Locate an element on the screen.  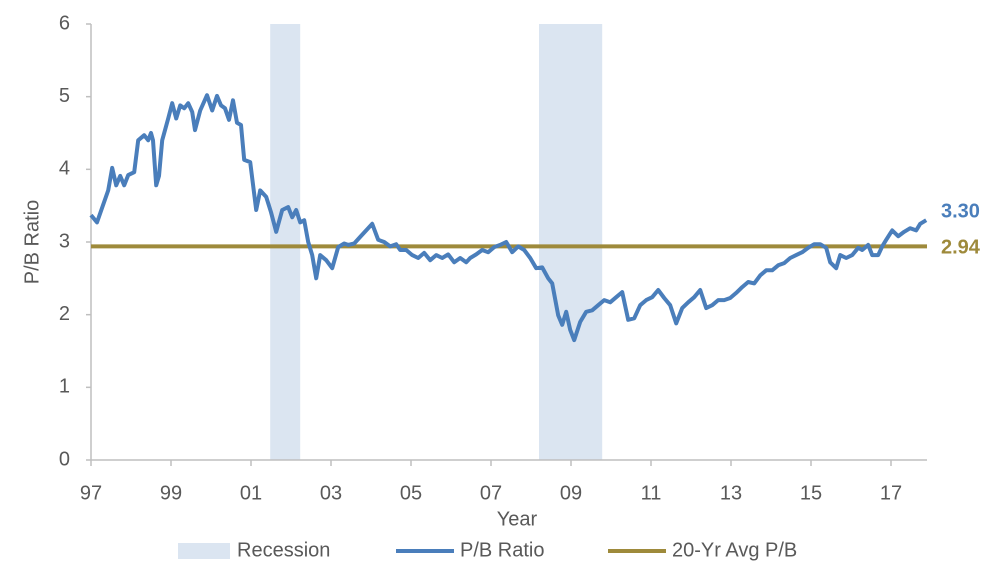
y-tick-label: 1 is located at coordinates (64, 387).